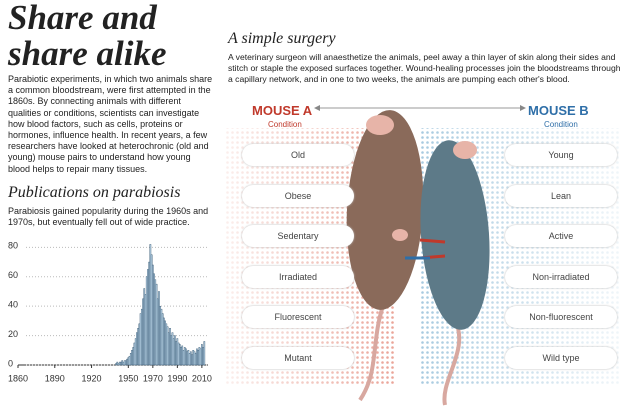 Image resolution: width=630 pixels, height=412 pixels. Describe the element at coordinates (128, 378) in the screenshot. I see `x-tick-label: 1950` at that location.